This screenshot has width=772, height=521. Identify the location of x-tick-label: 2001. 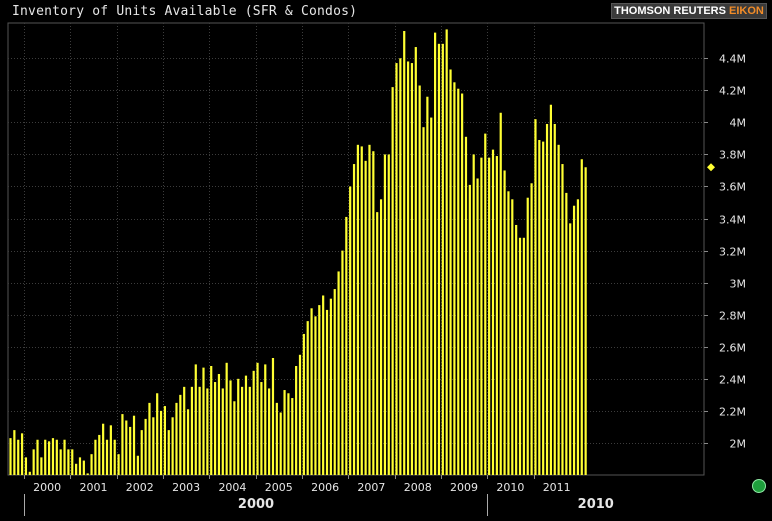
(93, 487).